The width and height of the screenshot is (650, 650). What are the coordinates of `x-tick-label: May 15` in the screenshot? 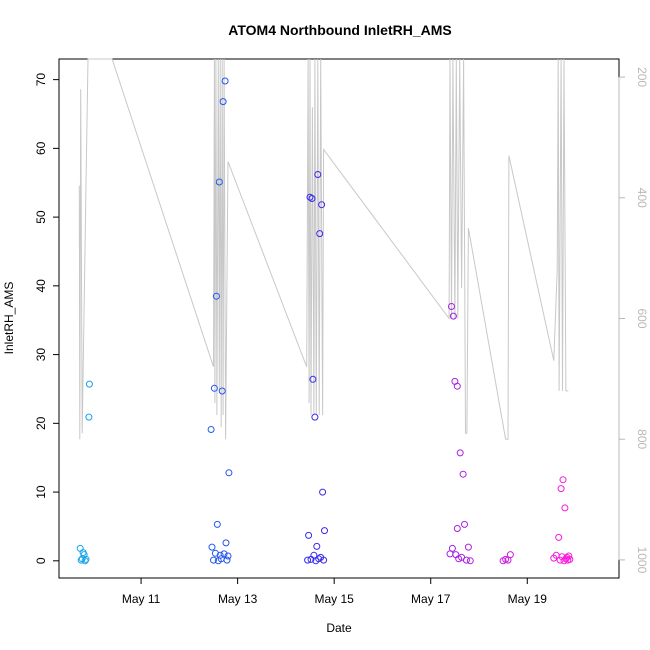 It's located at (334, 599).